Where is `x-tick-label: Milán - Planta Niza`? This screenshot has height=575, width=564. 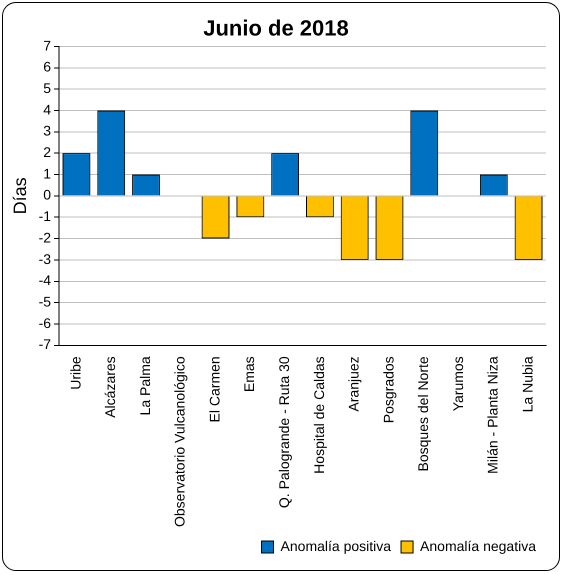
x-tick-label: Milán - Planta Niza is located at coordinates (492, 415).